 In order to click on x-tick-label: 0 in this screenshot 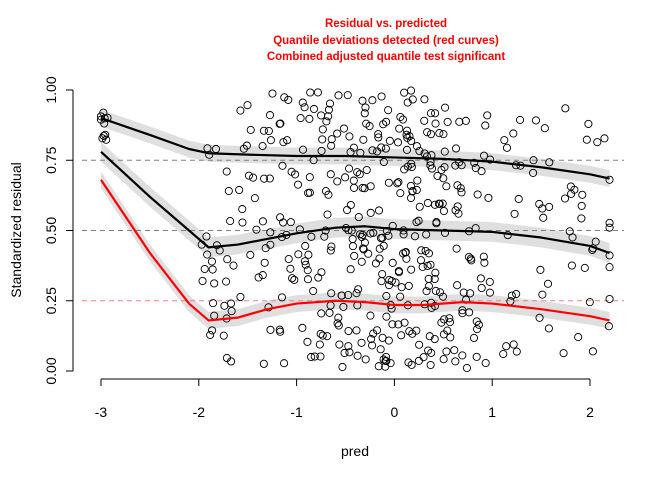, I will do `click(395, 412)`.